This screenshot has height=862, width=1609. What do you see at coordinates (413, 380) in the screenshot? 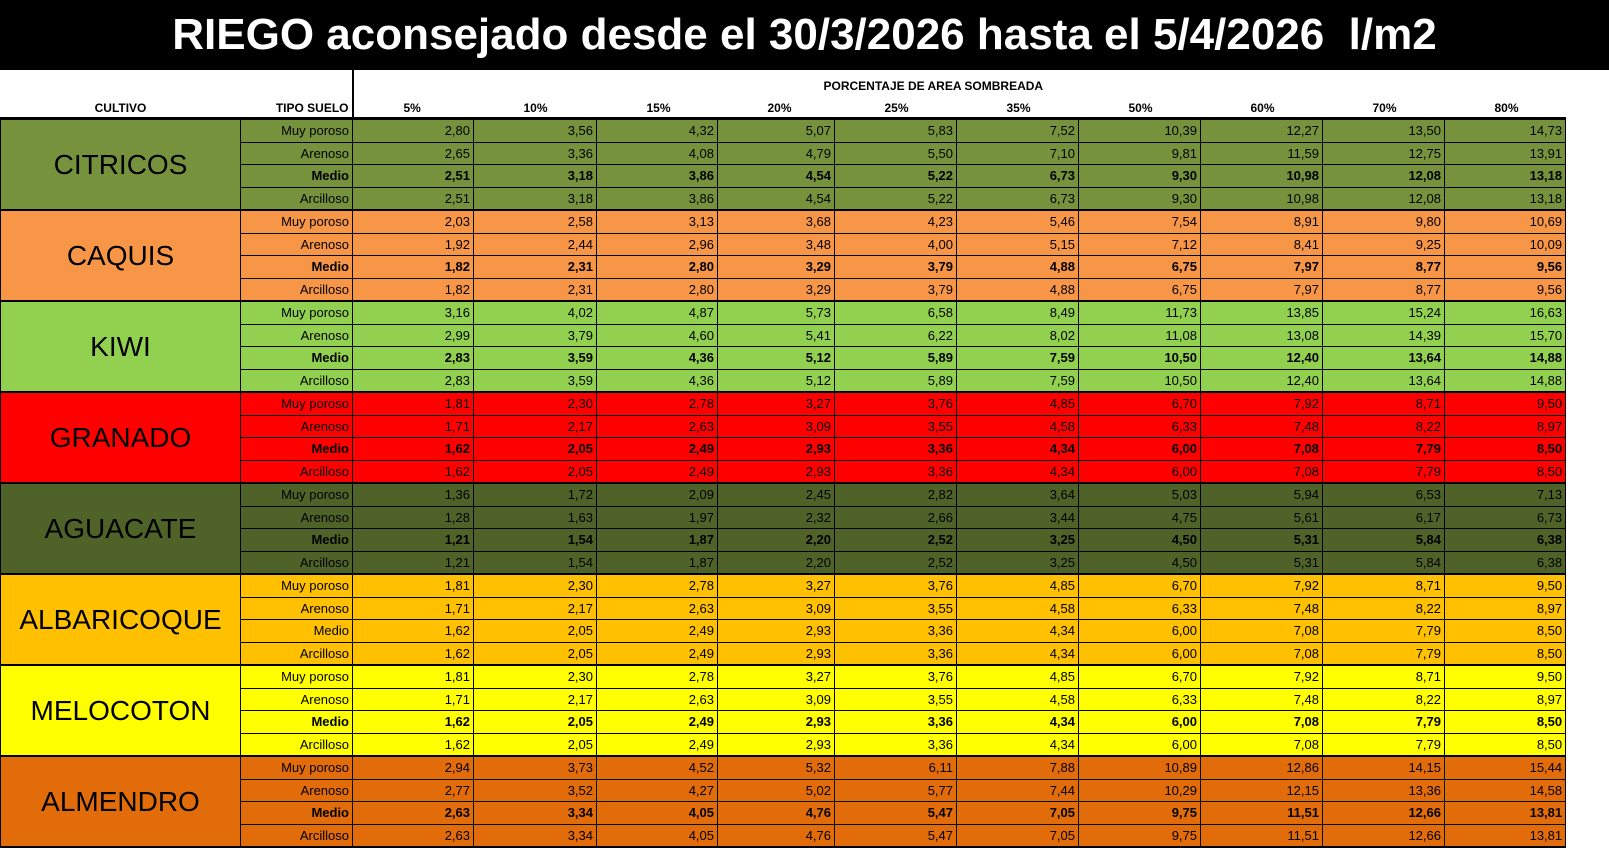
I see `irrigation-value: 2,83` at bounding box center [413, 380].